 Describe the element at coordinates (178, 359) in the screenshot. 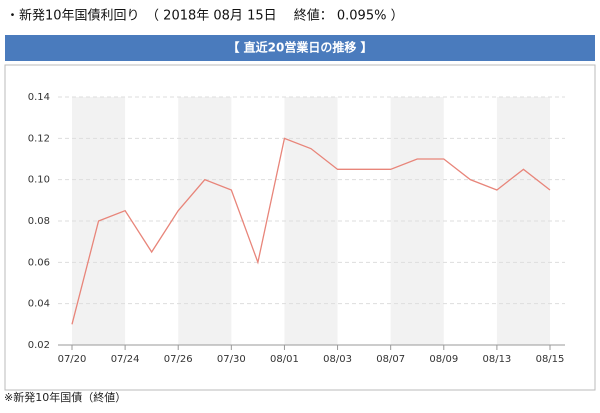

I see `x-tick-label: 07/26` at that location.